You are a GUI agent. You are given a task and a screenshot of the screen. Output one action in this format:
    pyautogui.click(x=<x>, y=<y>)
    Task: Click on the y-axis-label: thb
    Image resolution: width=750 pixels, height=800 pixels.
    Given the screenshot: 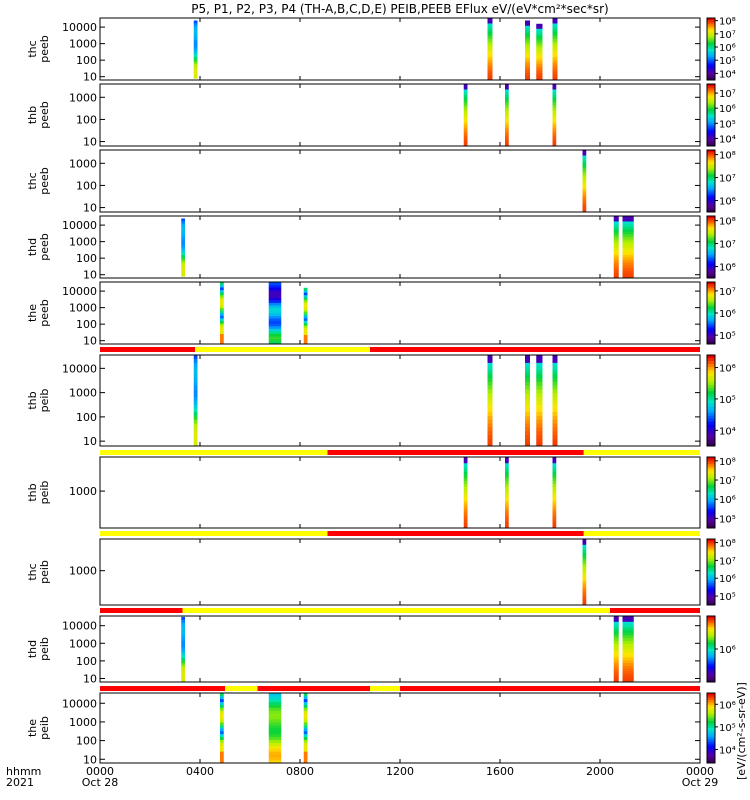 What is the action you would take?
    pyautogui.click(x=32, y=115)
    